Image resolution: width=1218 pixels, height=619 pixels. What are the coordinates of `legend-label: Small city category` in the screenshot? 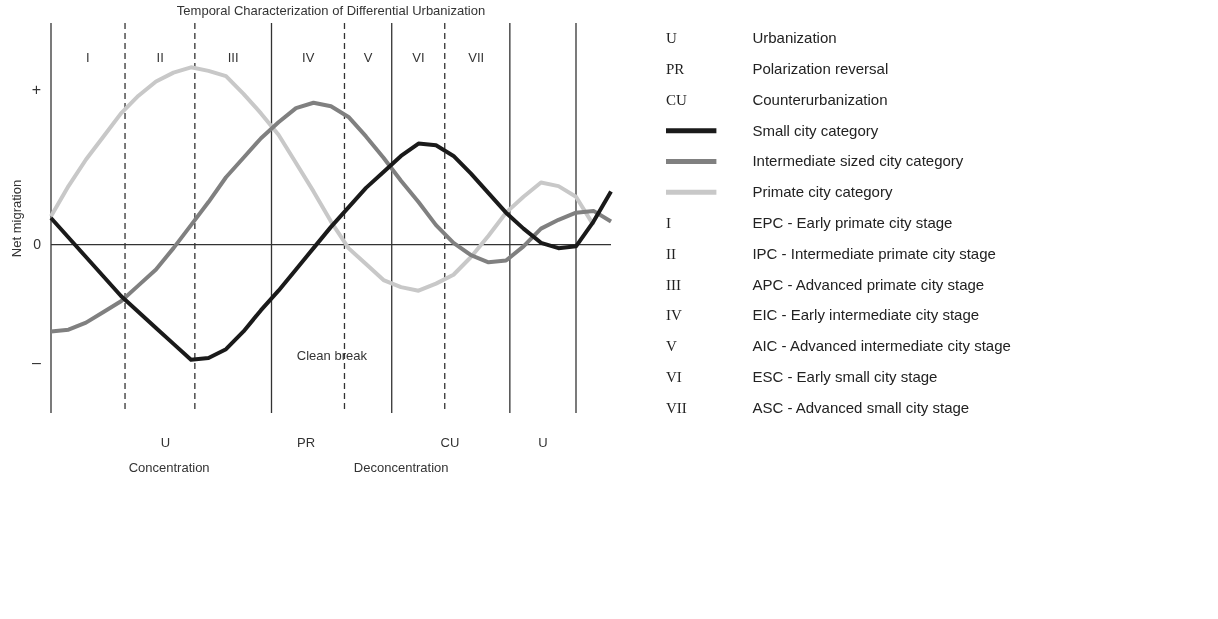 It's located at (815, 130).